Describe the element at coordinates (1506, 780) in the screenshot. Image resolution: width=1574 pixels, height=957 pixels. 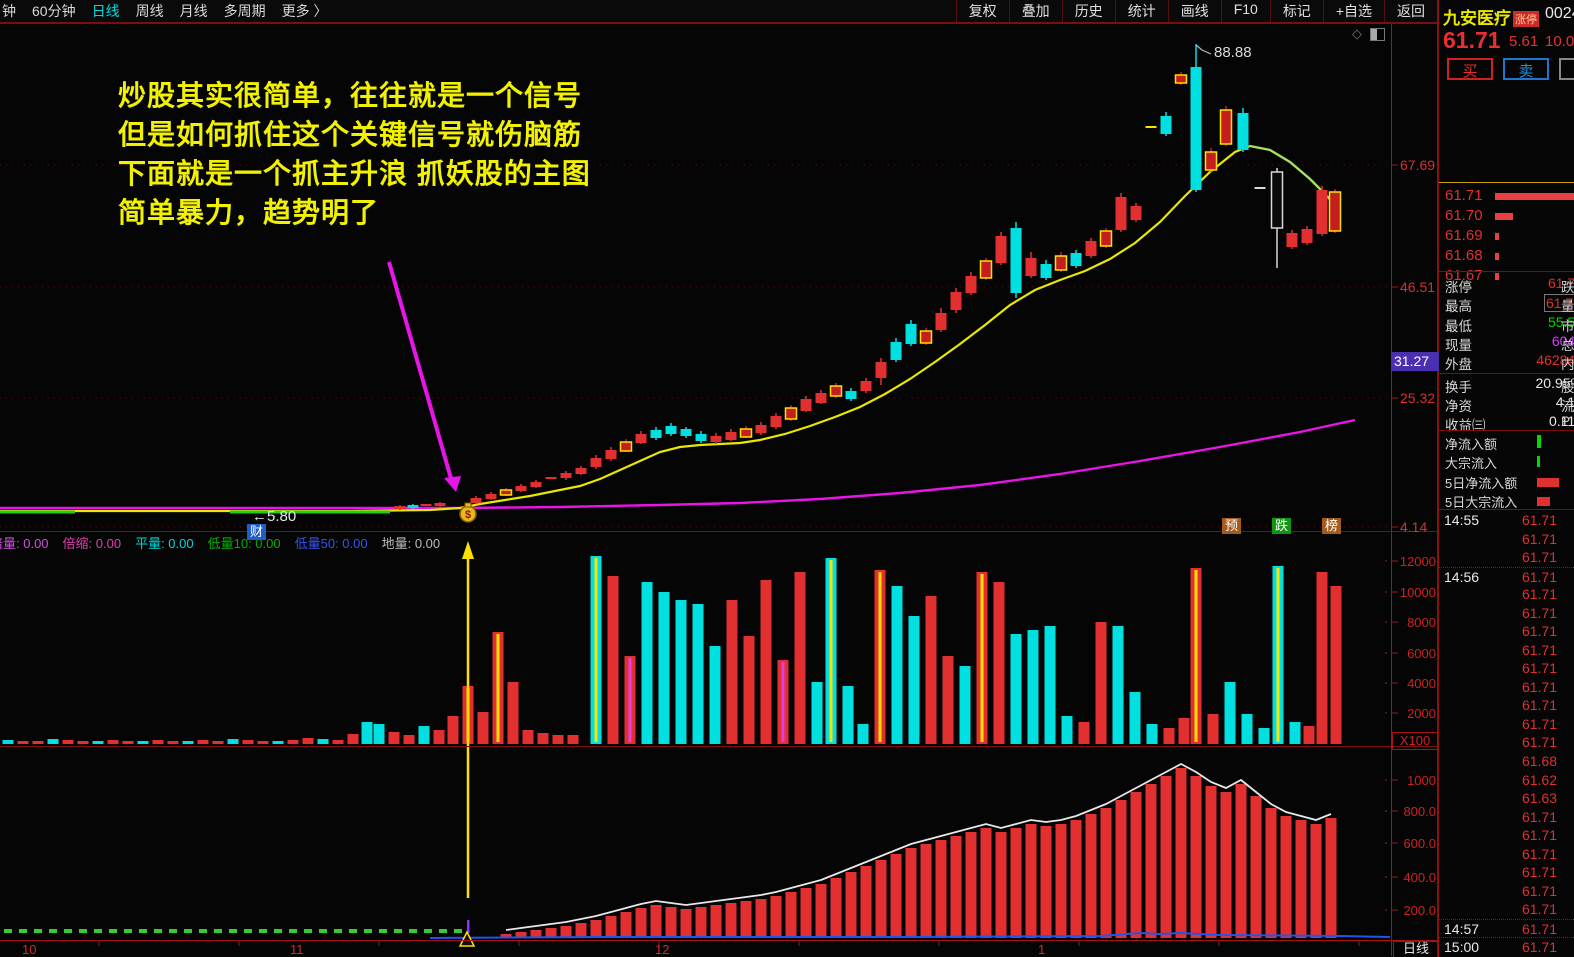
I see `tick-row: 61.62` at that location.